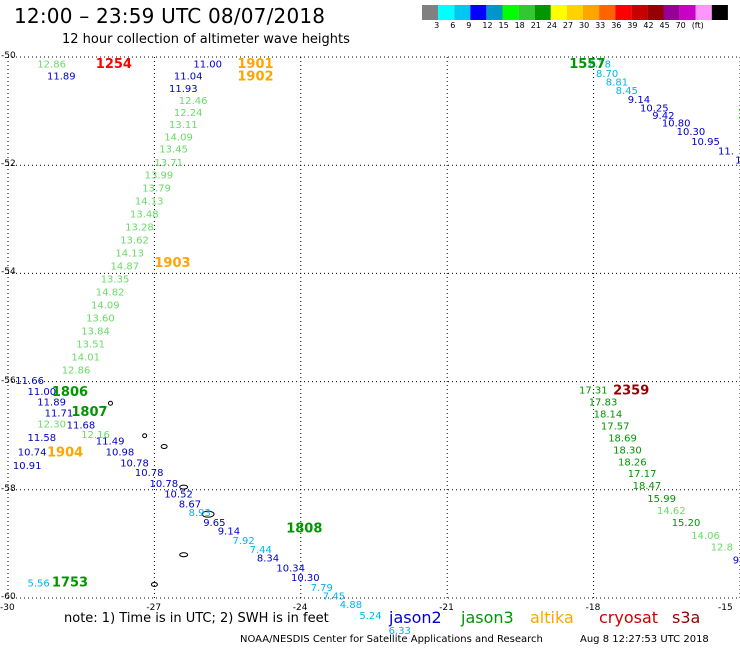 Image resolution: width=740 pixels, height=650 pixels. I want to click on swh-value-label: 5.24, so click(370, 616).